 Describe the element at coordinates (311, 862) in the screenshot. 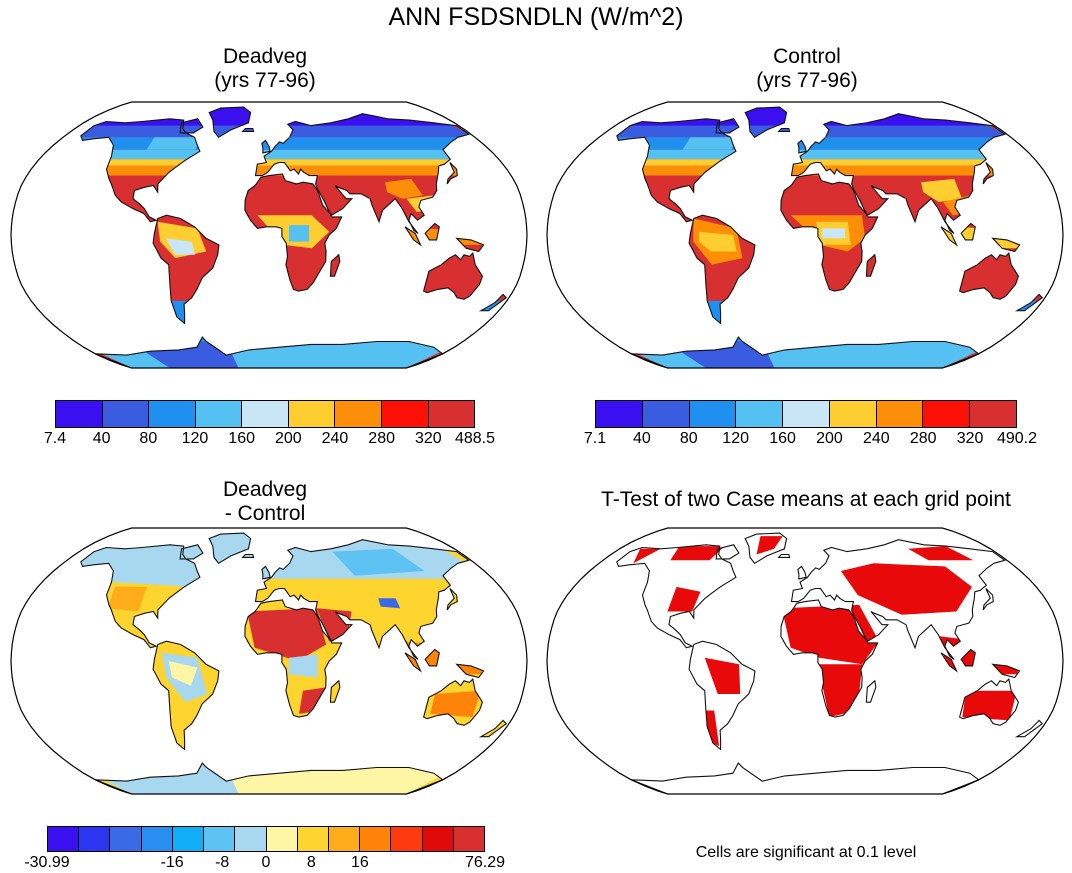

I see `colorbar-label: 8` at that location.